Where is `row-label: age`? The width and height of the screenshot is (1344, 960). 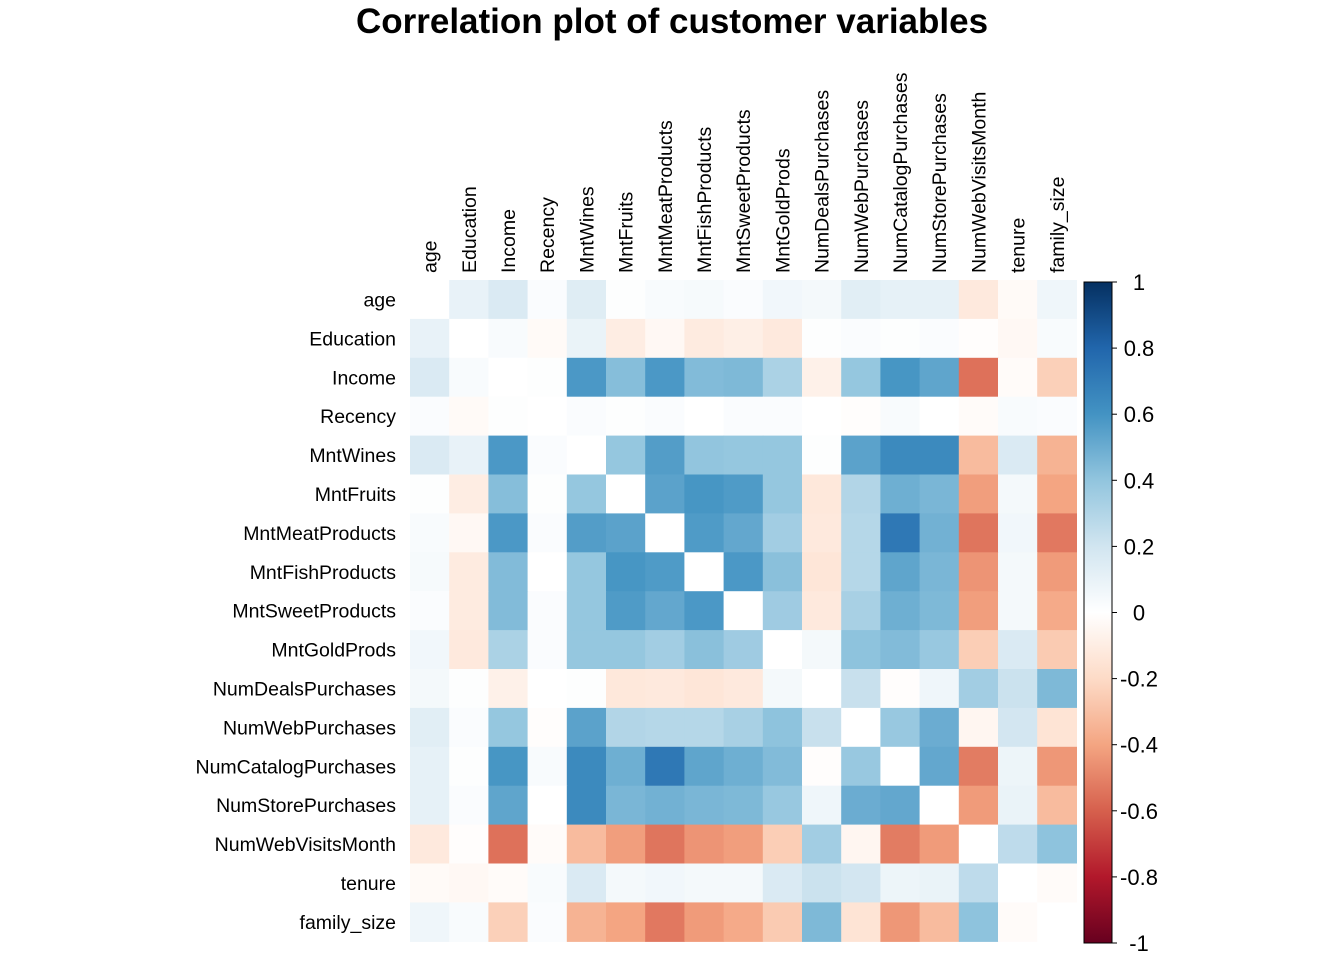
row-label: age is located at coordinates (379, 300).